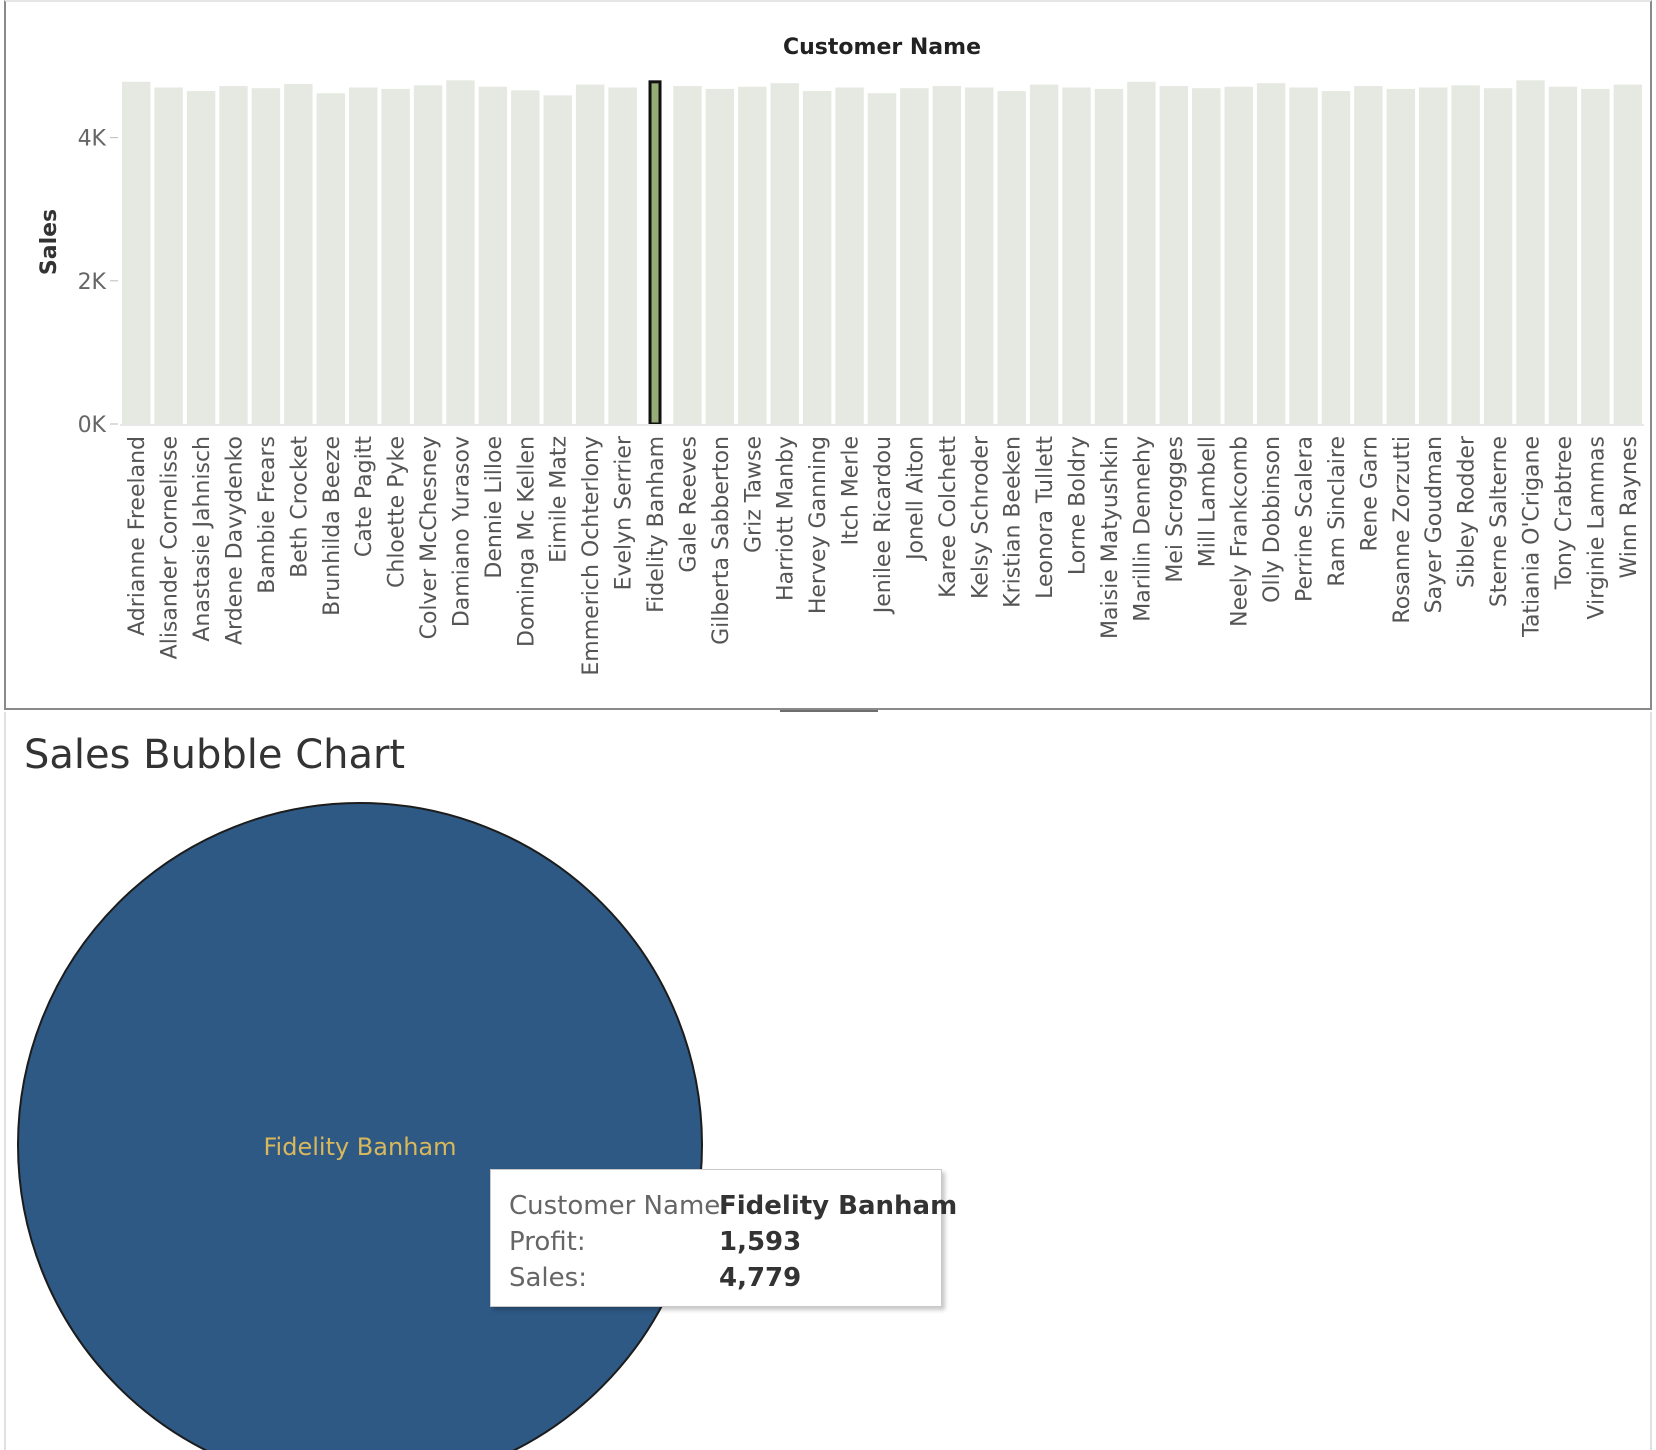 Image resolution: width=1656 pixels, height=1450 pixels. I want to click on tooltip-value: Fidelity Banham, so click(838, 1206).